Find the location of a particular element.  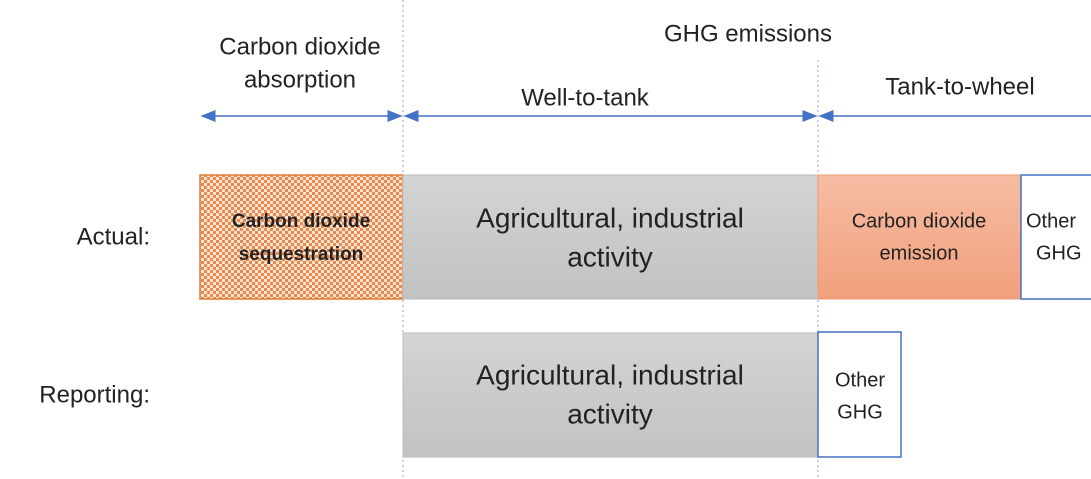

box-text: sequestration is located at coordinates (301, 254).